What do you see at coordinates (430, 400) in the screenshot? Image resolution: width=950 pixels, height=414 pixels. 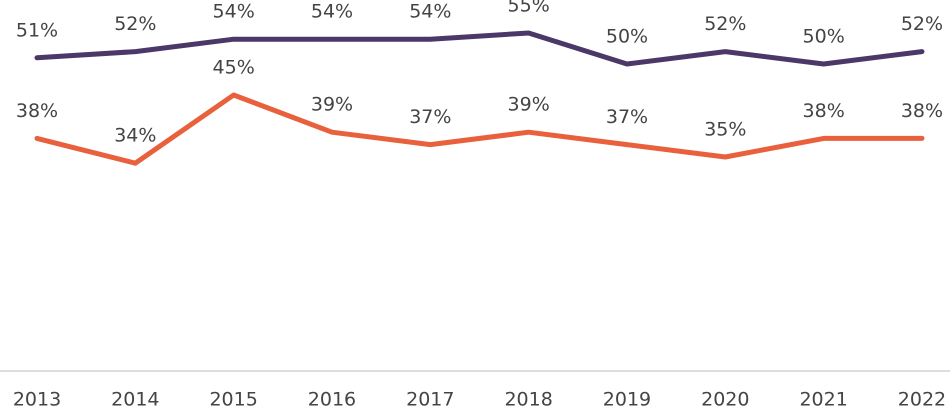 I see `x-tick-label: 2017` at bounding box center [430, 400].